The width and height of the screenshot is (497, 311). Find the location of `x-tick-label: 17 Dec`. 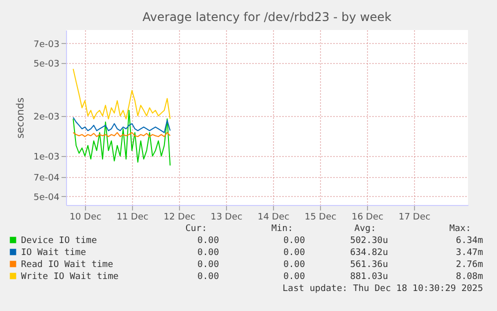

x-tick-label: 17 Dec is located at coordinates (414, 217).